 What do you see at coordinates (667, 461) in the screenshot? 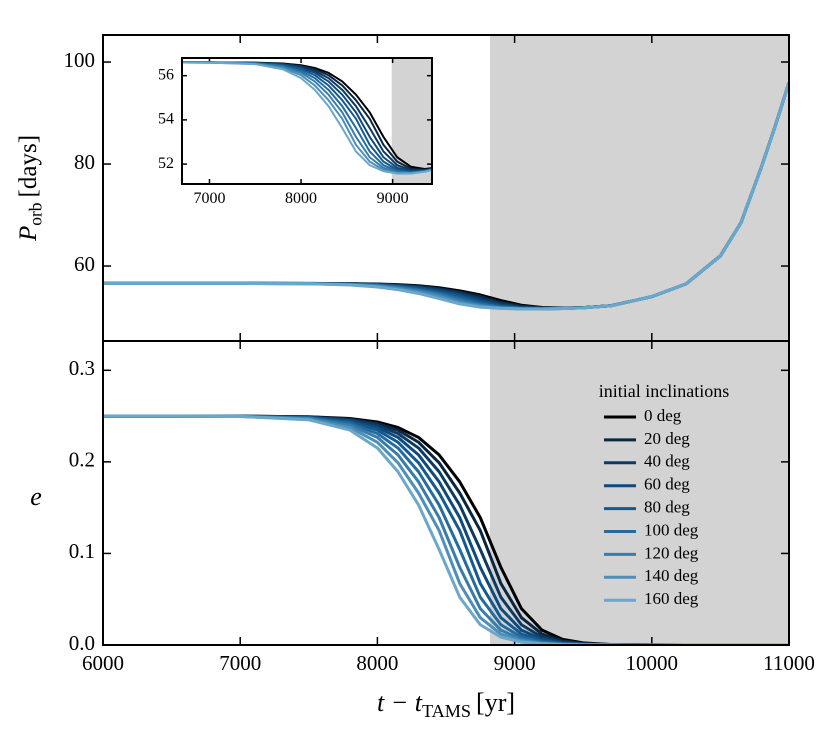
I see `legend-label: 40 deg` at bounding box center [667, 461].